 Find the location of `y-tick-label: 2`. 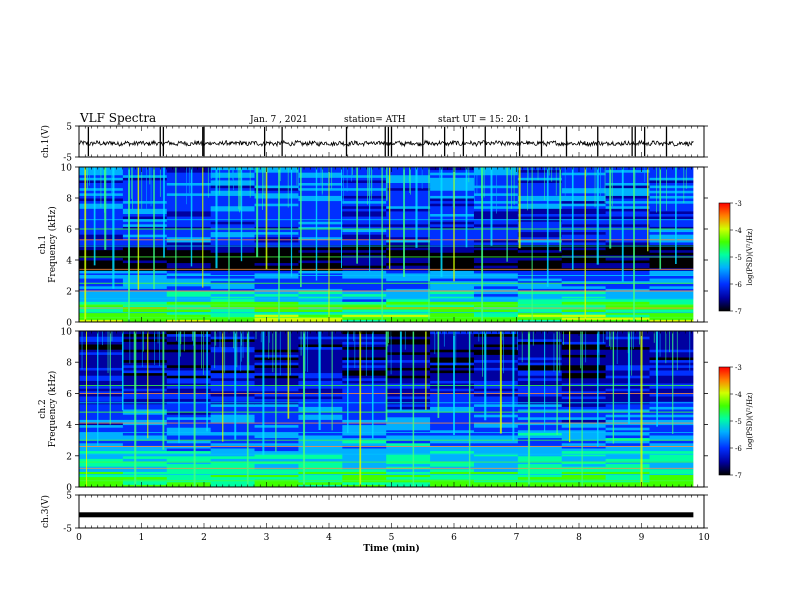

y-tick-label: 2 is located at coordinates (69, 457).